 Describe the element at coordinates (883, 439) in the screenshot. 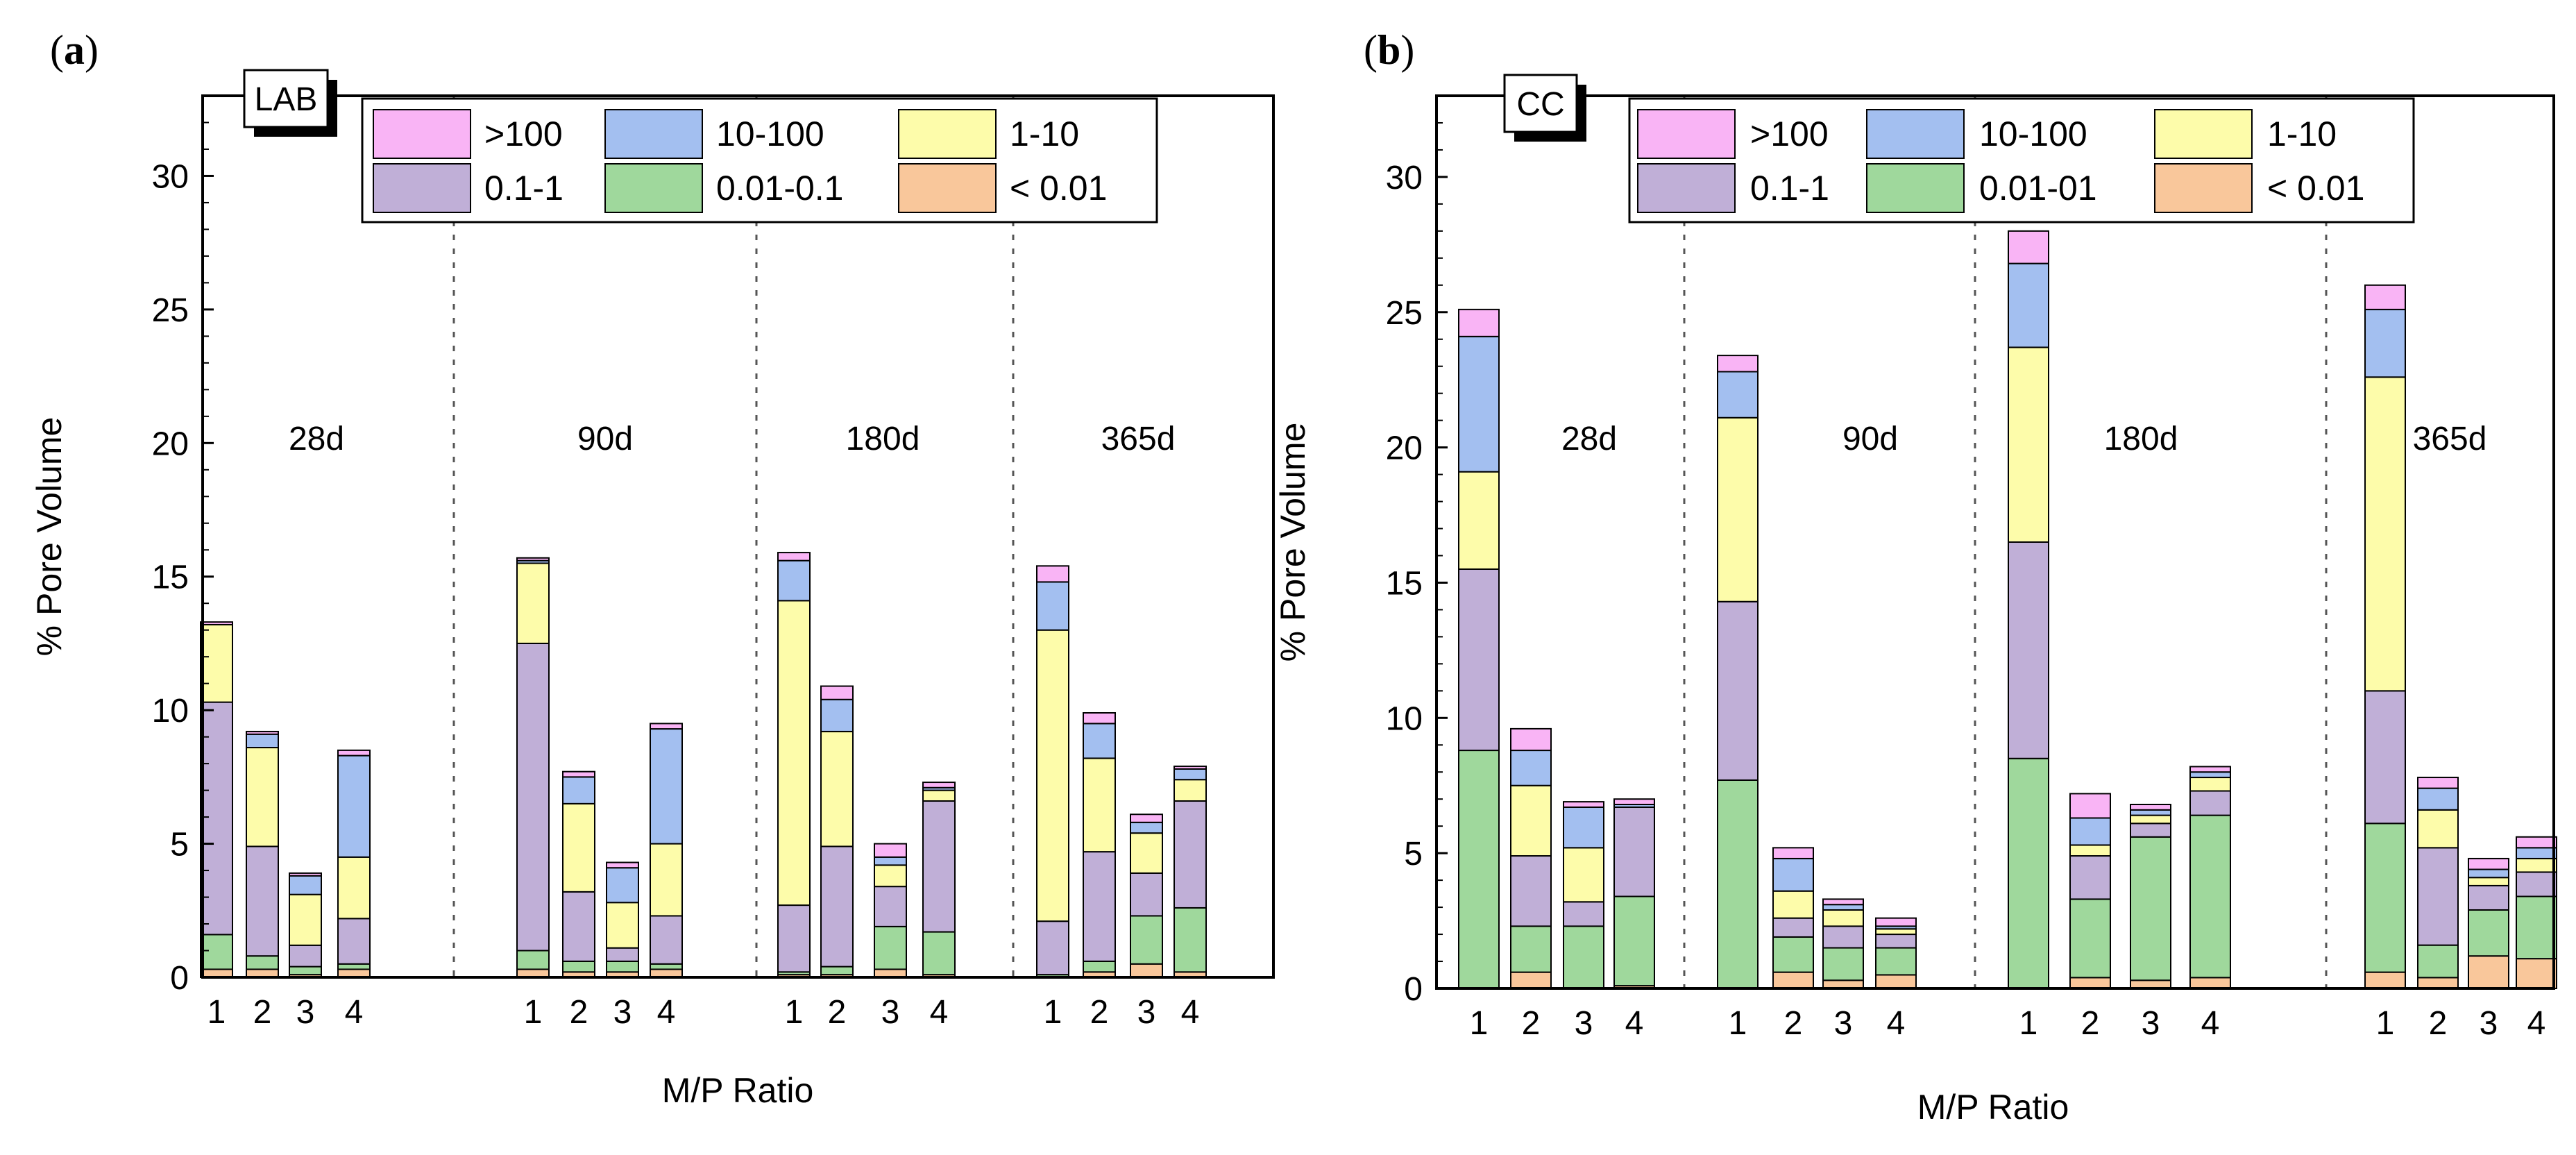

I see `group-label: 180d` at that location.